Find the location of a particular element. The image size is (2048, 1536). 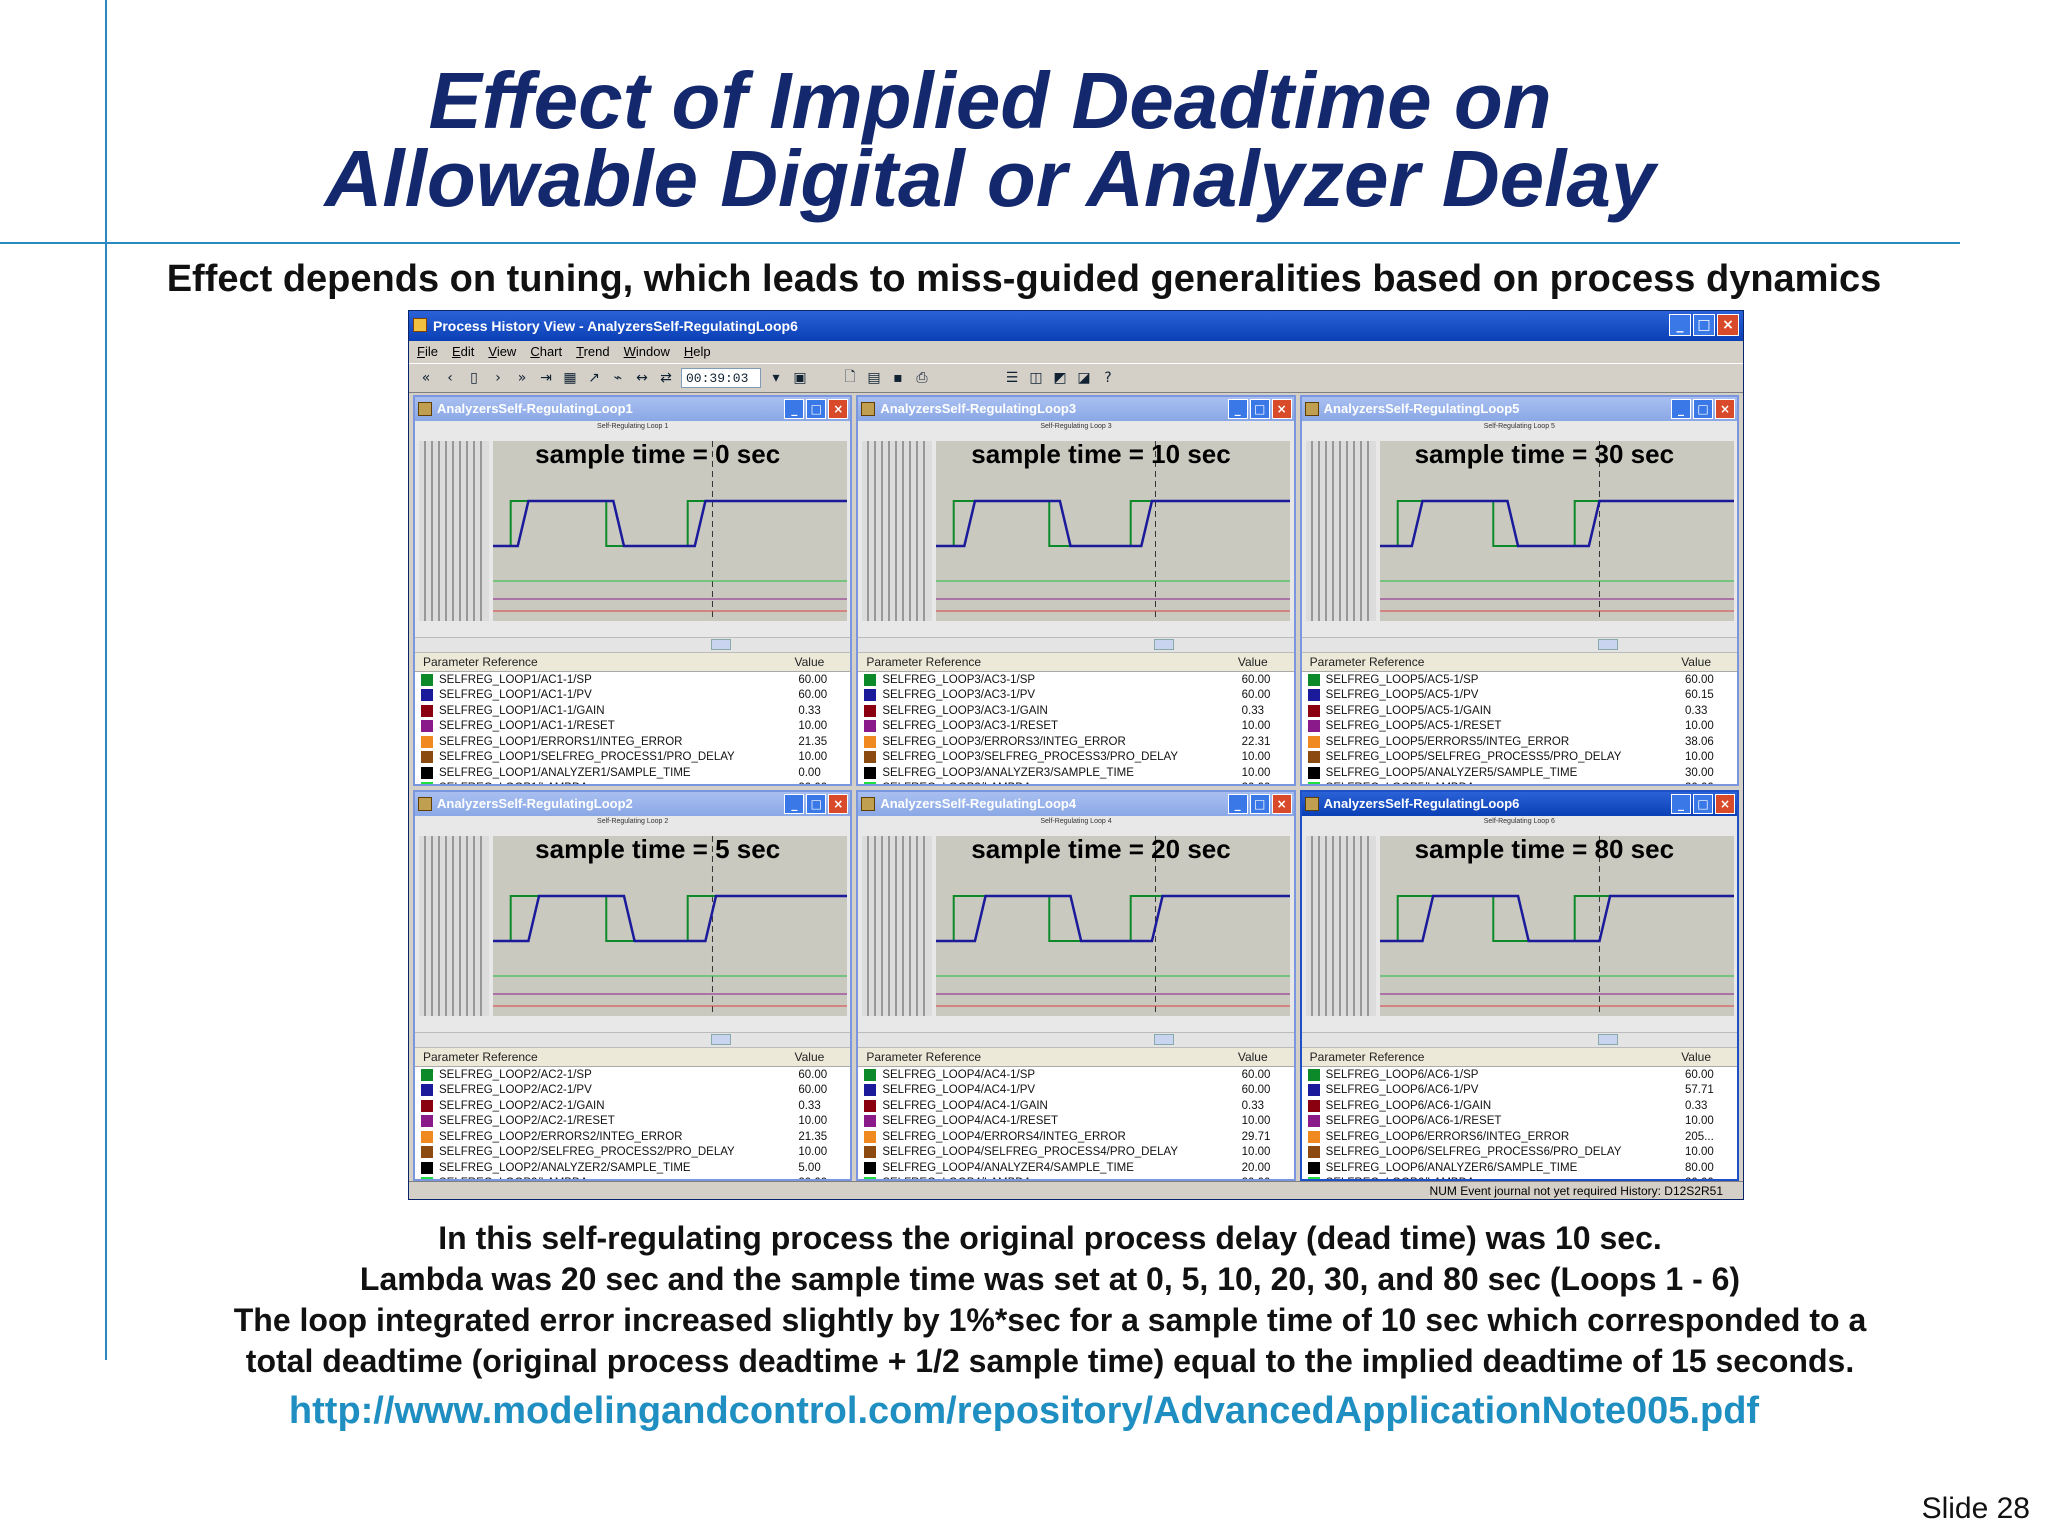

menu-window: Window is located at coordinates (646, 351).